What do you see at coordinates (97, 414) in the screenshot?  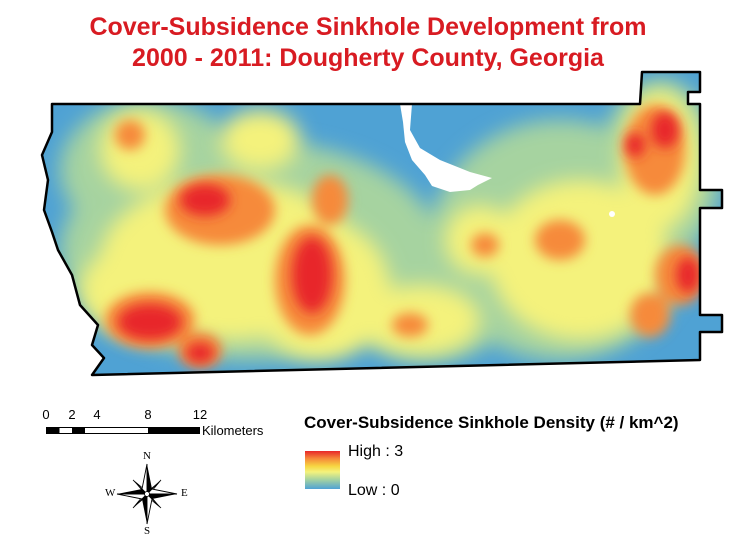 I see `scale-tick-label: 4` at bounding box center [97, 414].